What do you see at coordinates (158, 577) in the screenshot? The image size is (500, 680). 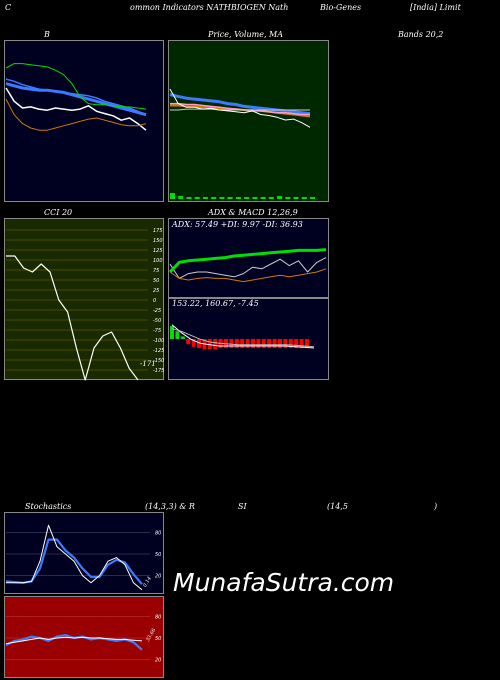 I see `stochastics-tick-label: 20` at bounding box center [158, 577].